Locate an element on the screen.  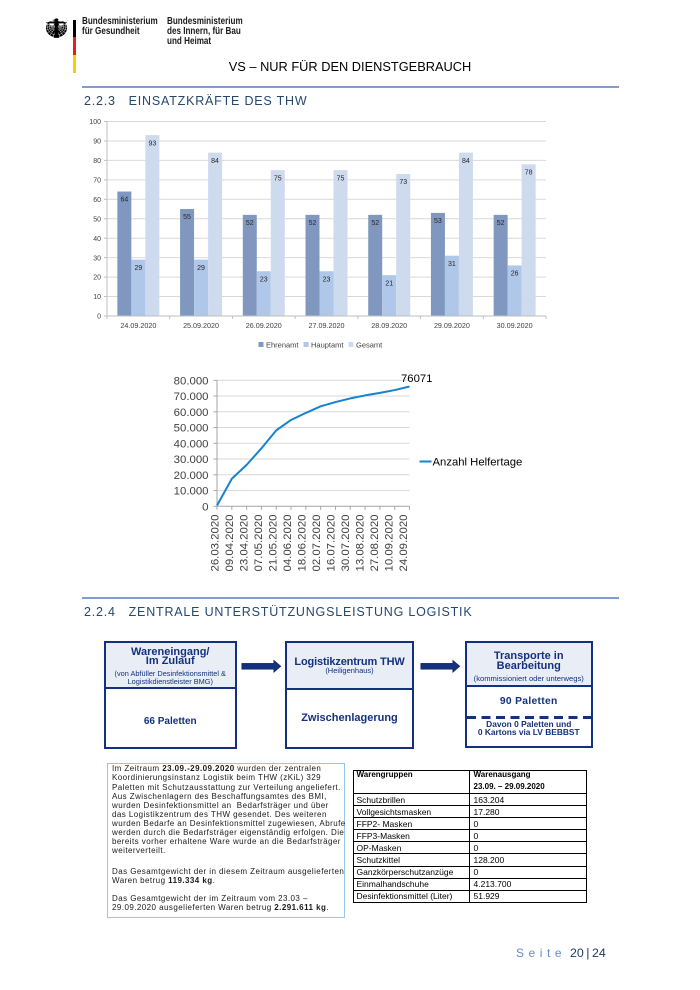
svg-text: 93 is located at coordinates (152, 143).